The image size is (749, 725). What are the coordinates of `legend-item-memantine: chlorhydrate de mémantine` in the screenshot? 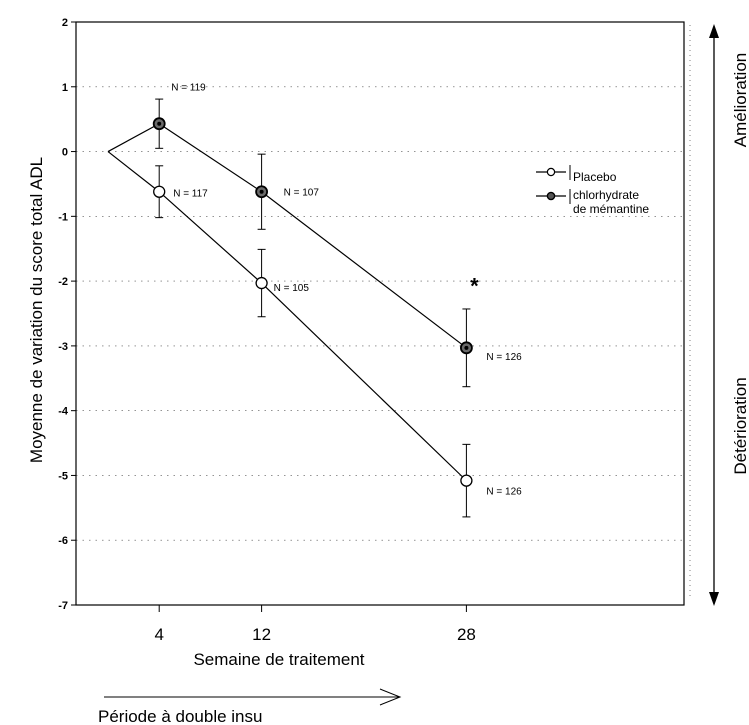 It's located at (592, 202).